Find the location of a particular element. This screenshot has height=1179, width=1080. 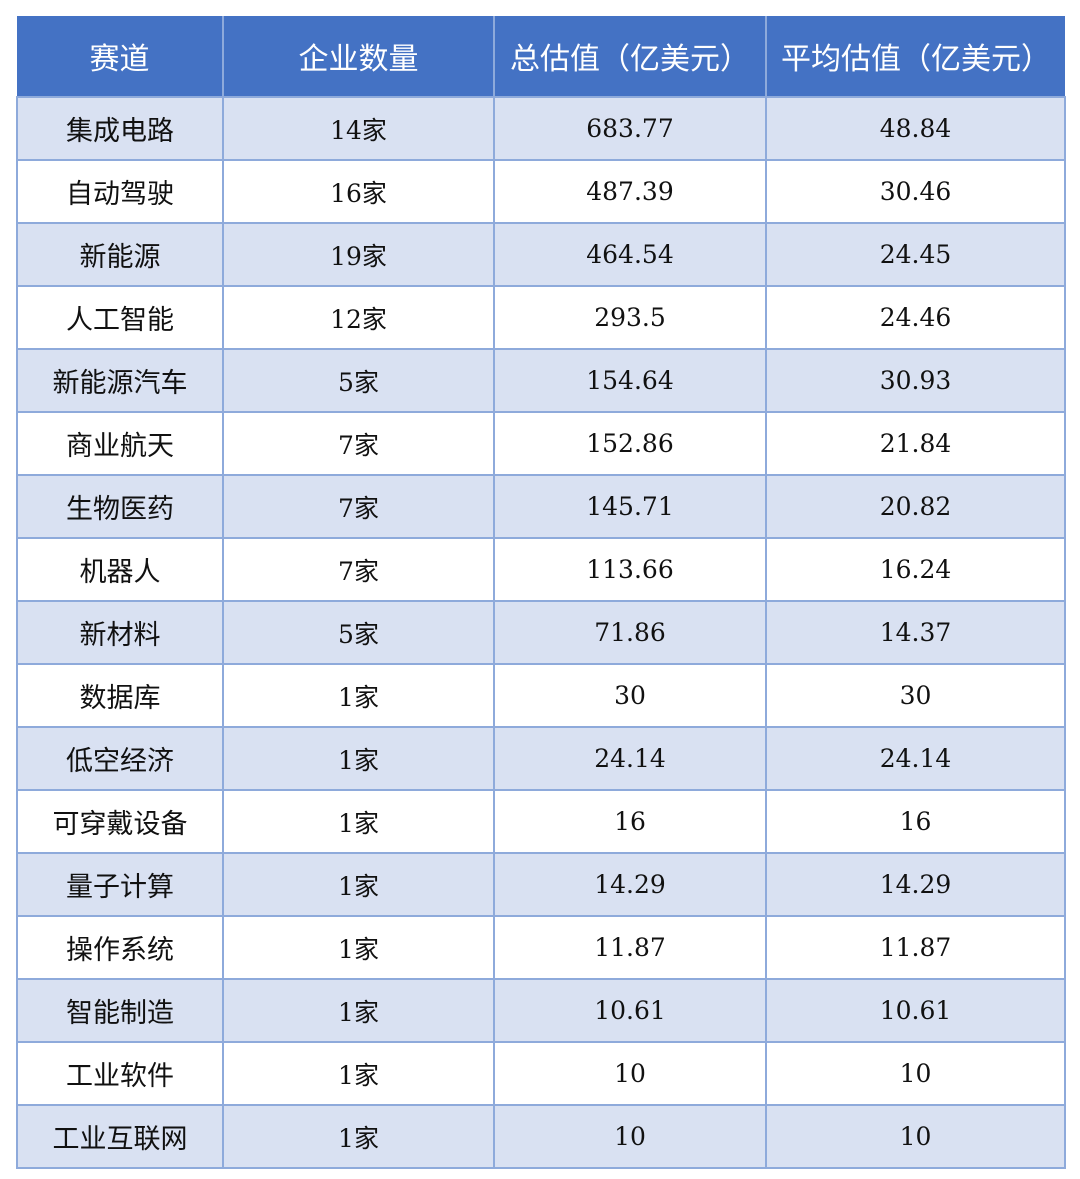

cell-average-valuation: 48.84 is located at coordinates (915, 128).